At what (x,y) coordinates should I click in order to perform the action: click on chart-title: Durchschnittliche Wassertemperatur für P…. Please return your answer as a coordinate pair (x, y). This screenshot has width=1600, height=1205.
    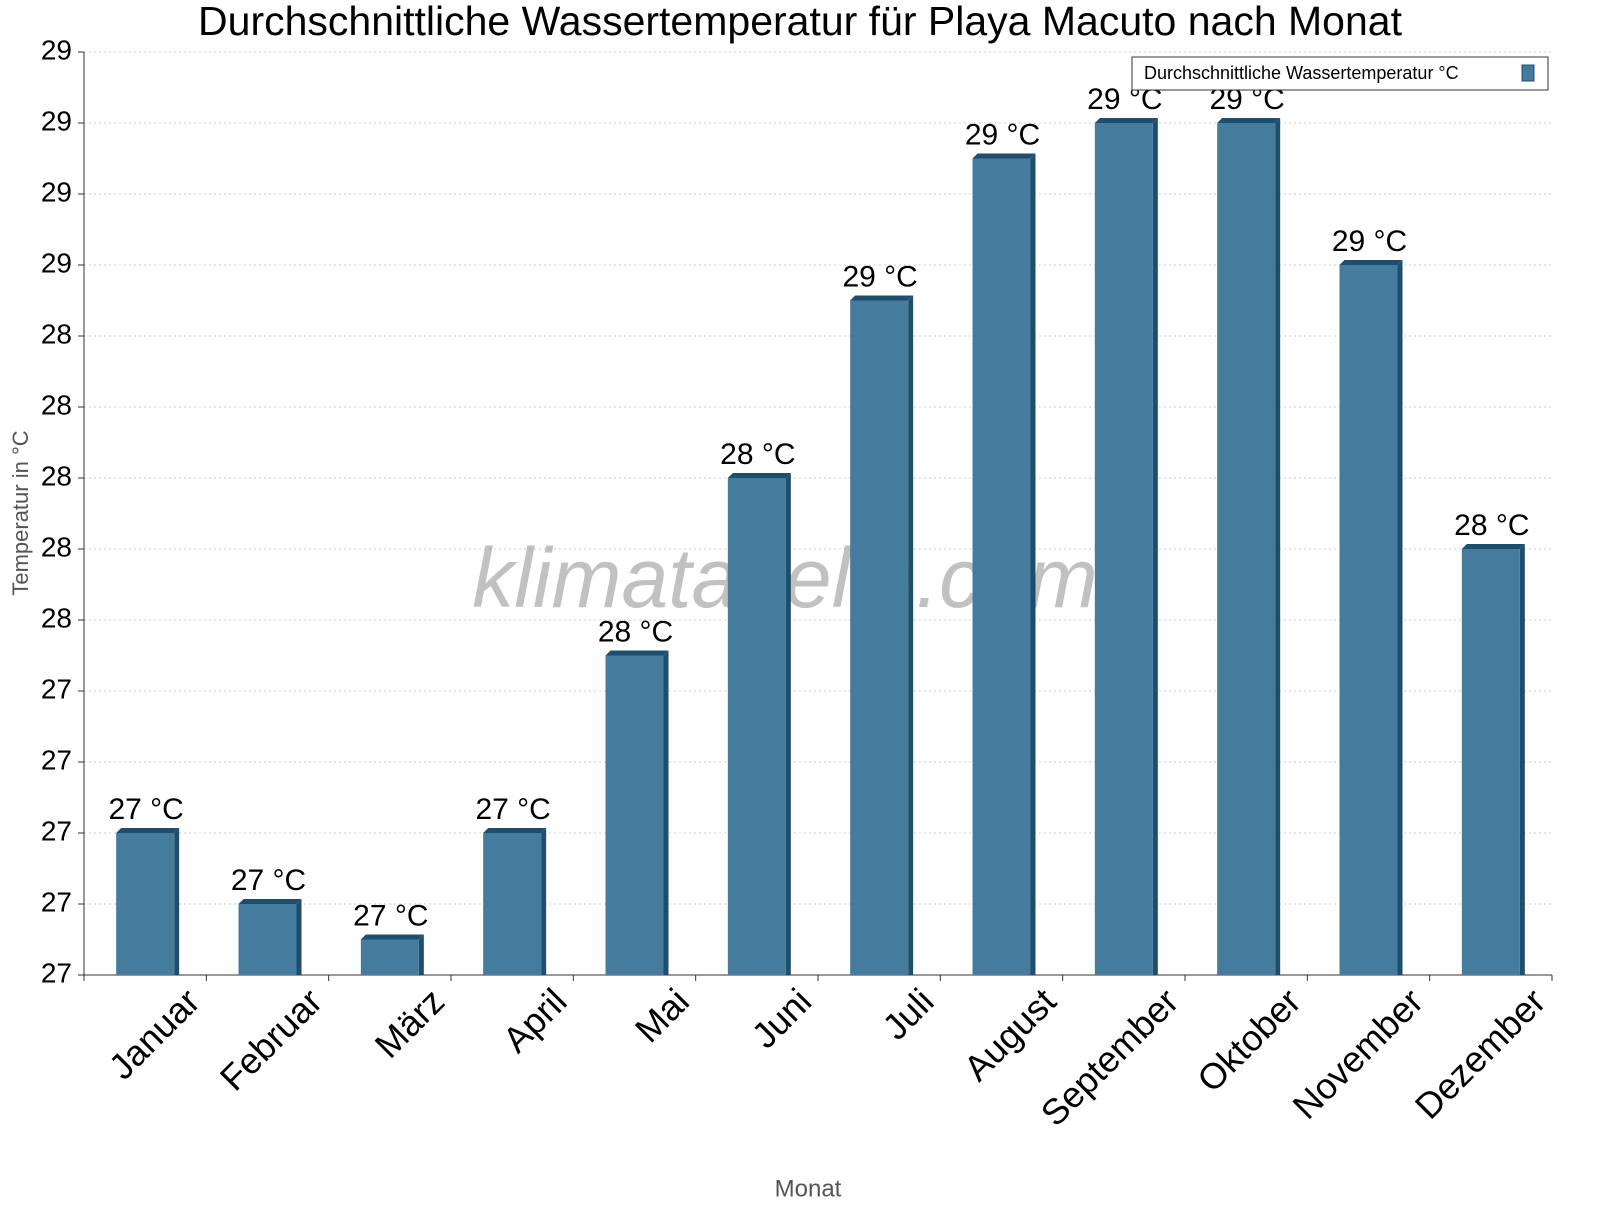
    Looking at the image, I should click on (800, 22).